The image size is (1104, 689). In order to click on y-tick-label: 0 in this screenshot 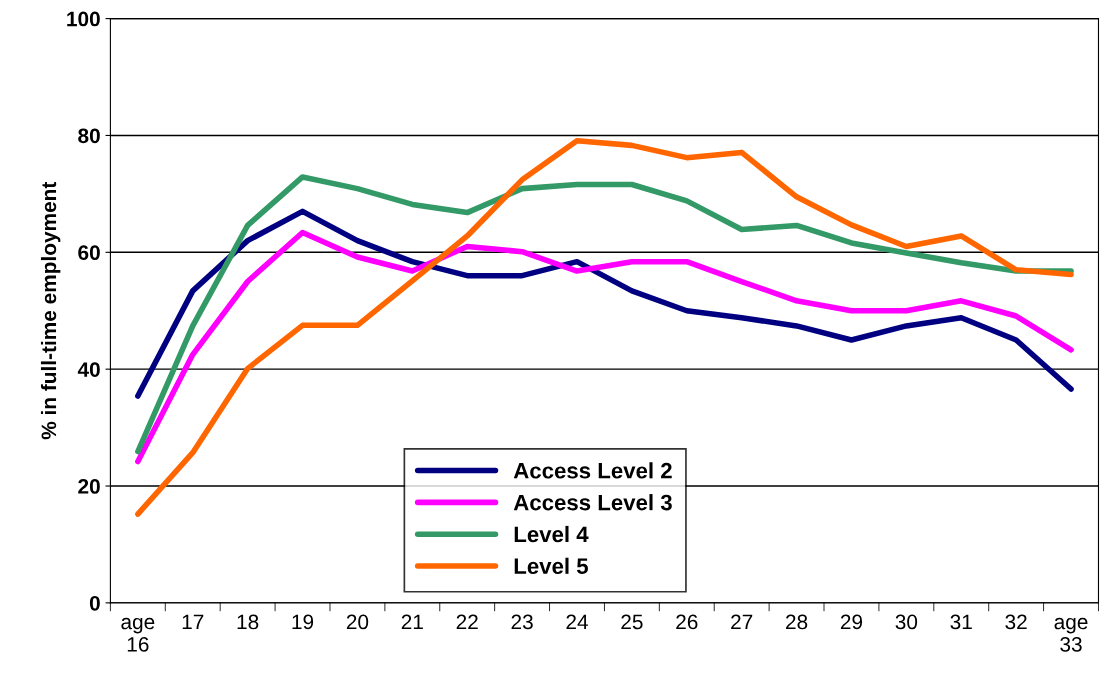, I will do `click(94, 603)`.